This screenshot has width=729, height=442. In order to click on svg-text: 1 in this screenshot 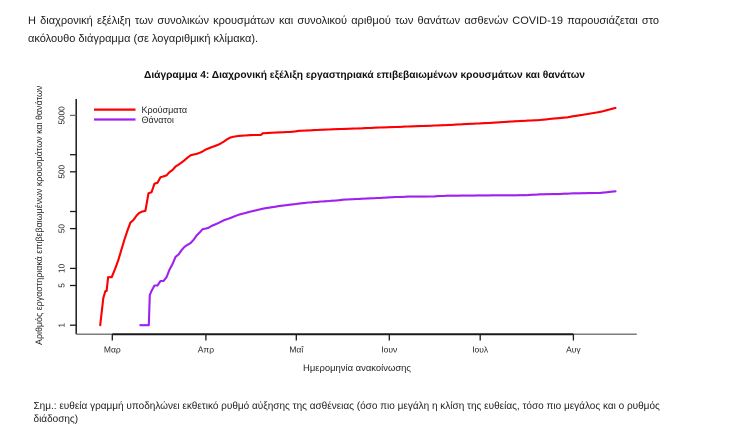, I will do `click(62, 324)`.